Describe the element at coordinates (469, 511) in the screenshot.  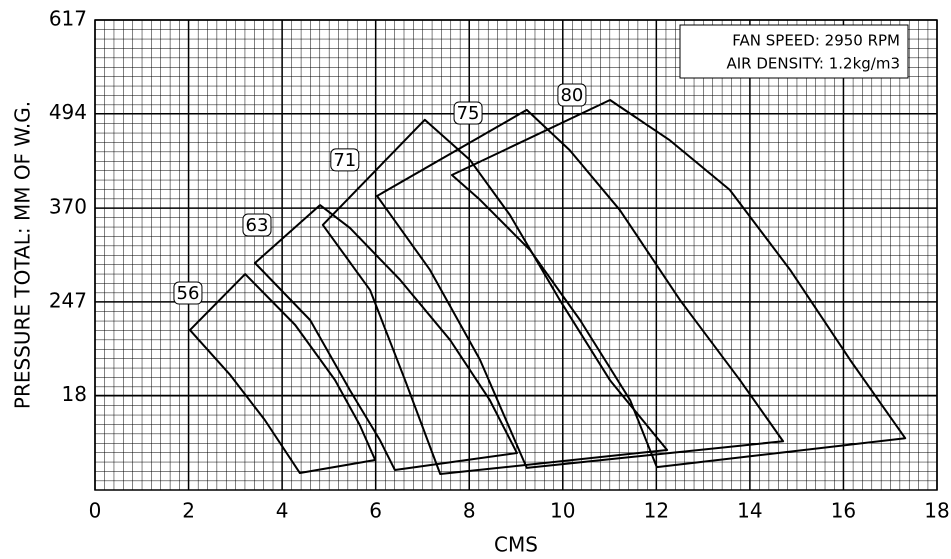
I see `x-tick-label: 8` at that location.